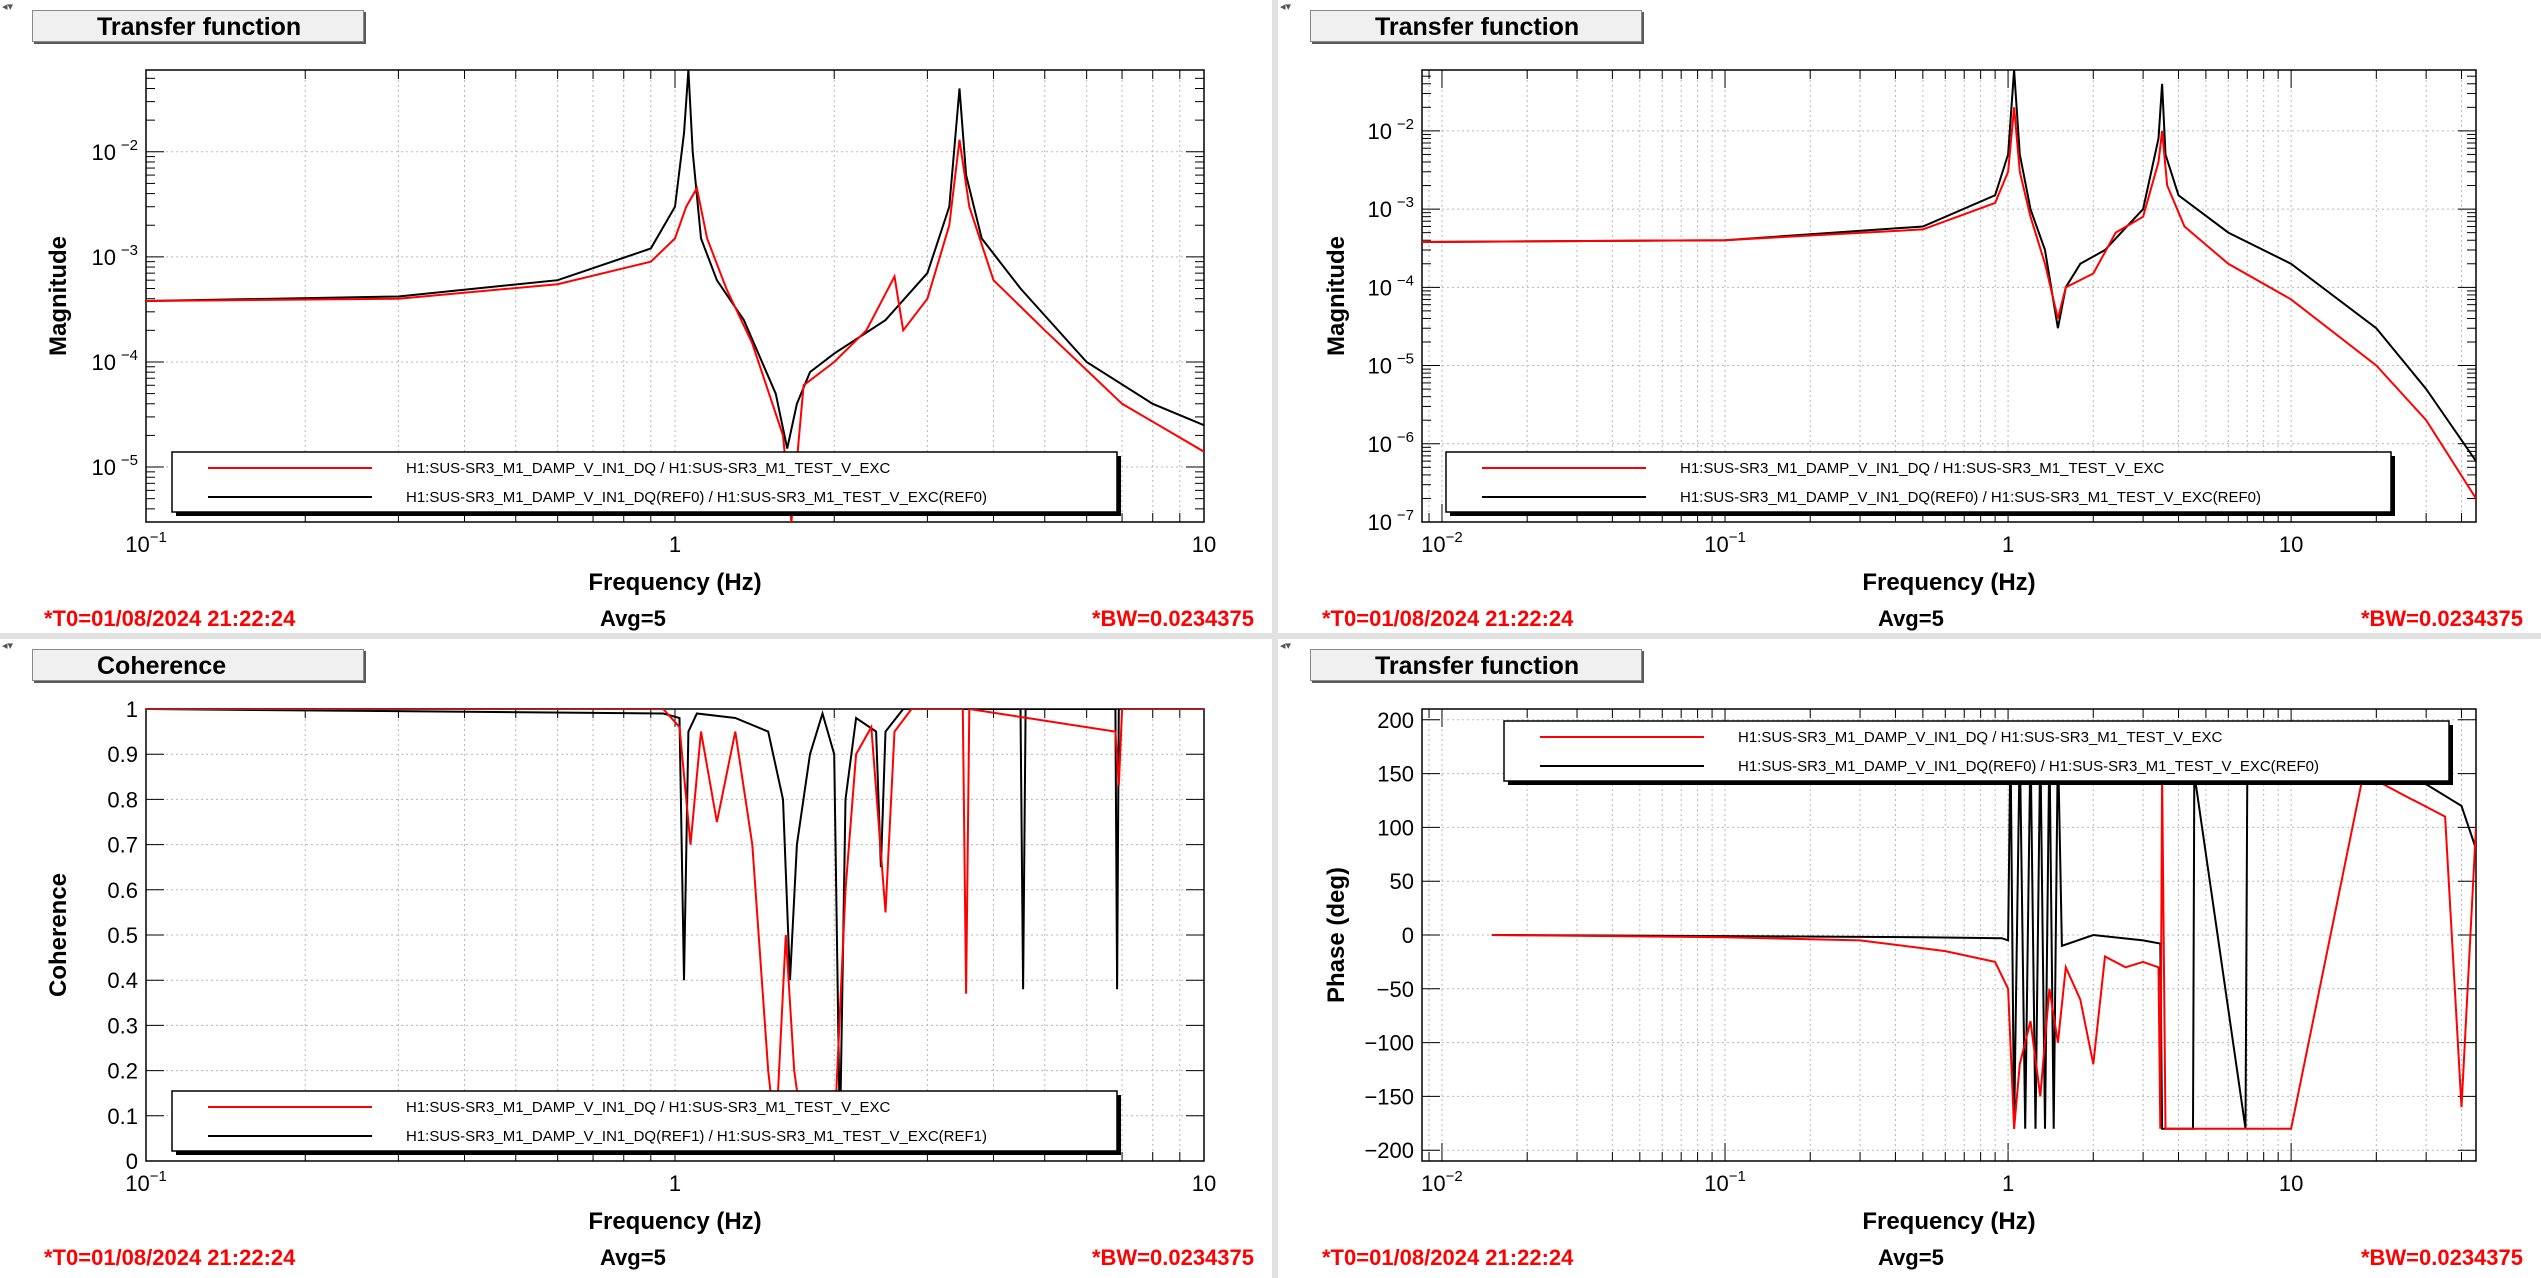 The width and height of the screenshot is (2541, 1278). Describe the element at coordinates (1270, 636) in the screenshot. I see `pad-separator-horizontal` at that location.